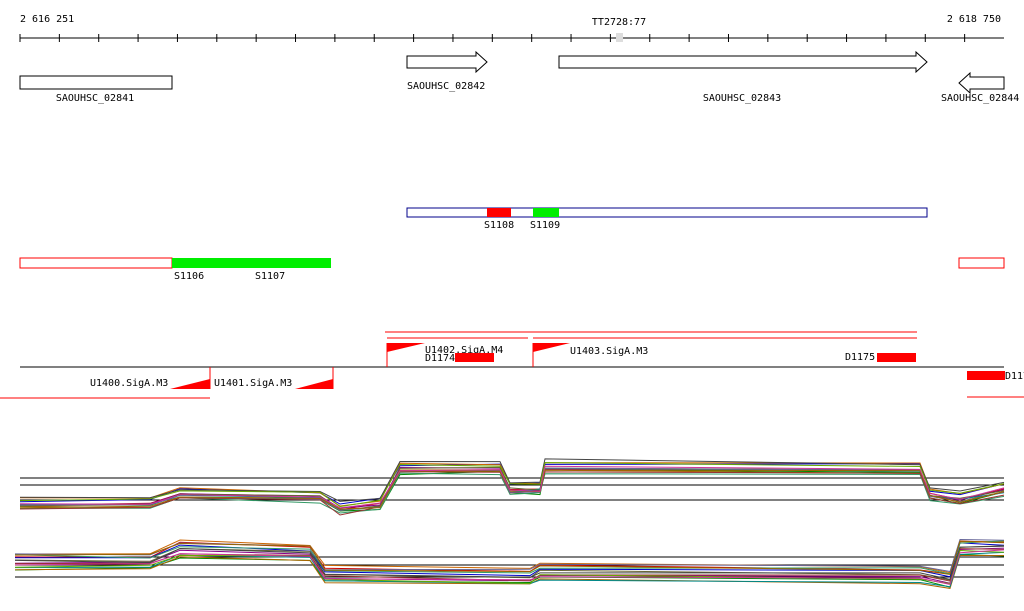  What do you see at coordinates (47, 19) in the screenshot?
I see `ruler-start: 2 616 251` at bounding box center [47, 19].